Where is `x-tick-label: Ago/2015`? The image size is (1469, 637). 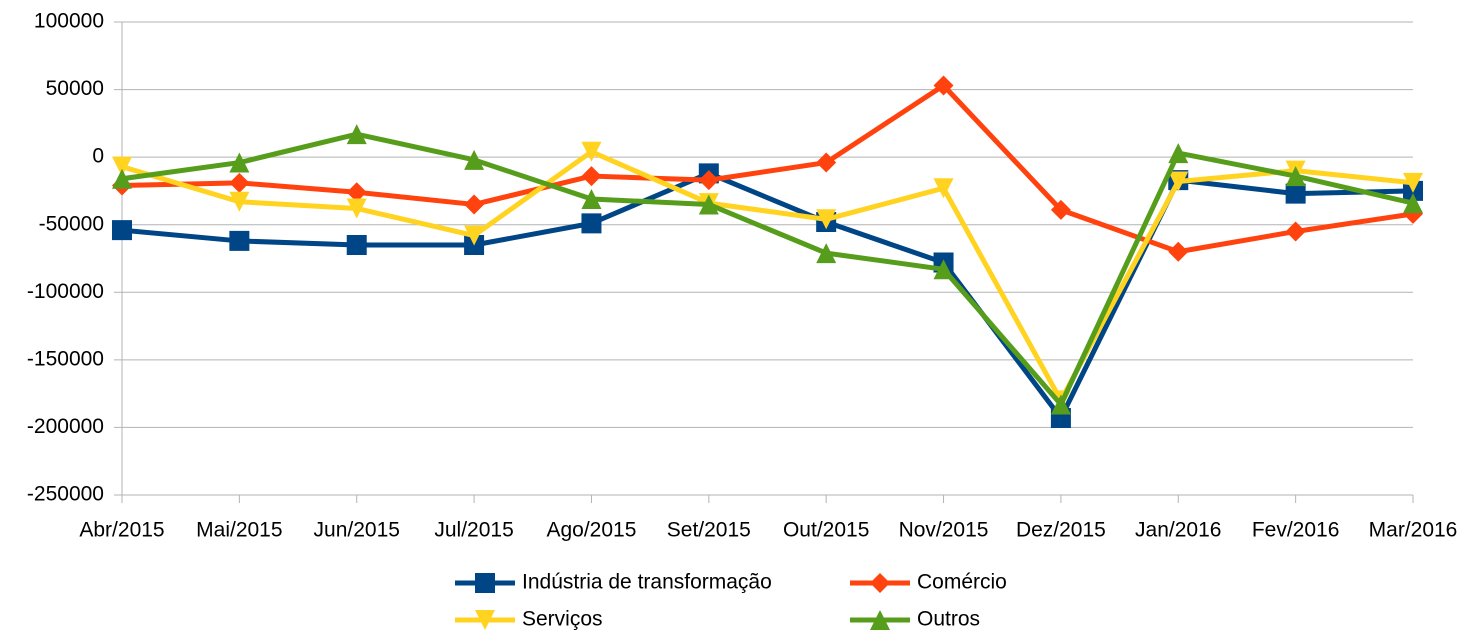 x-tick-label: Ago/2015 is located at coordinates (591, 530).